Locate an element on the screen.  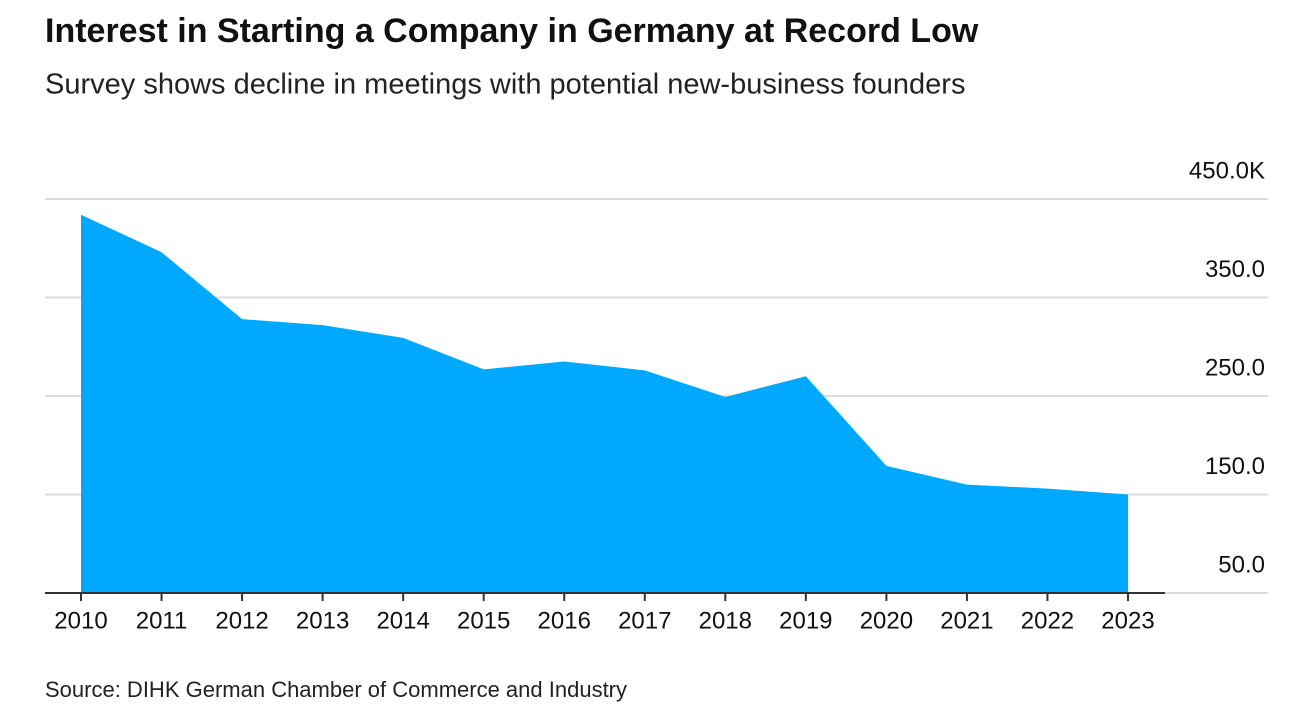
y-tick-label: 150.0 is located at coordinates (1235, 466).